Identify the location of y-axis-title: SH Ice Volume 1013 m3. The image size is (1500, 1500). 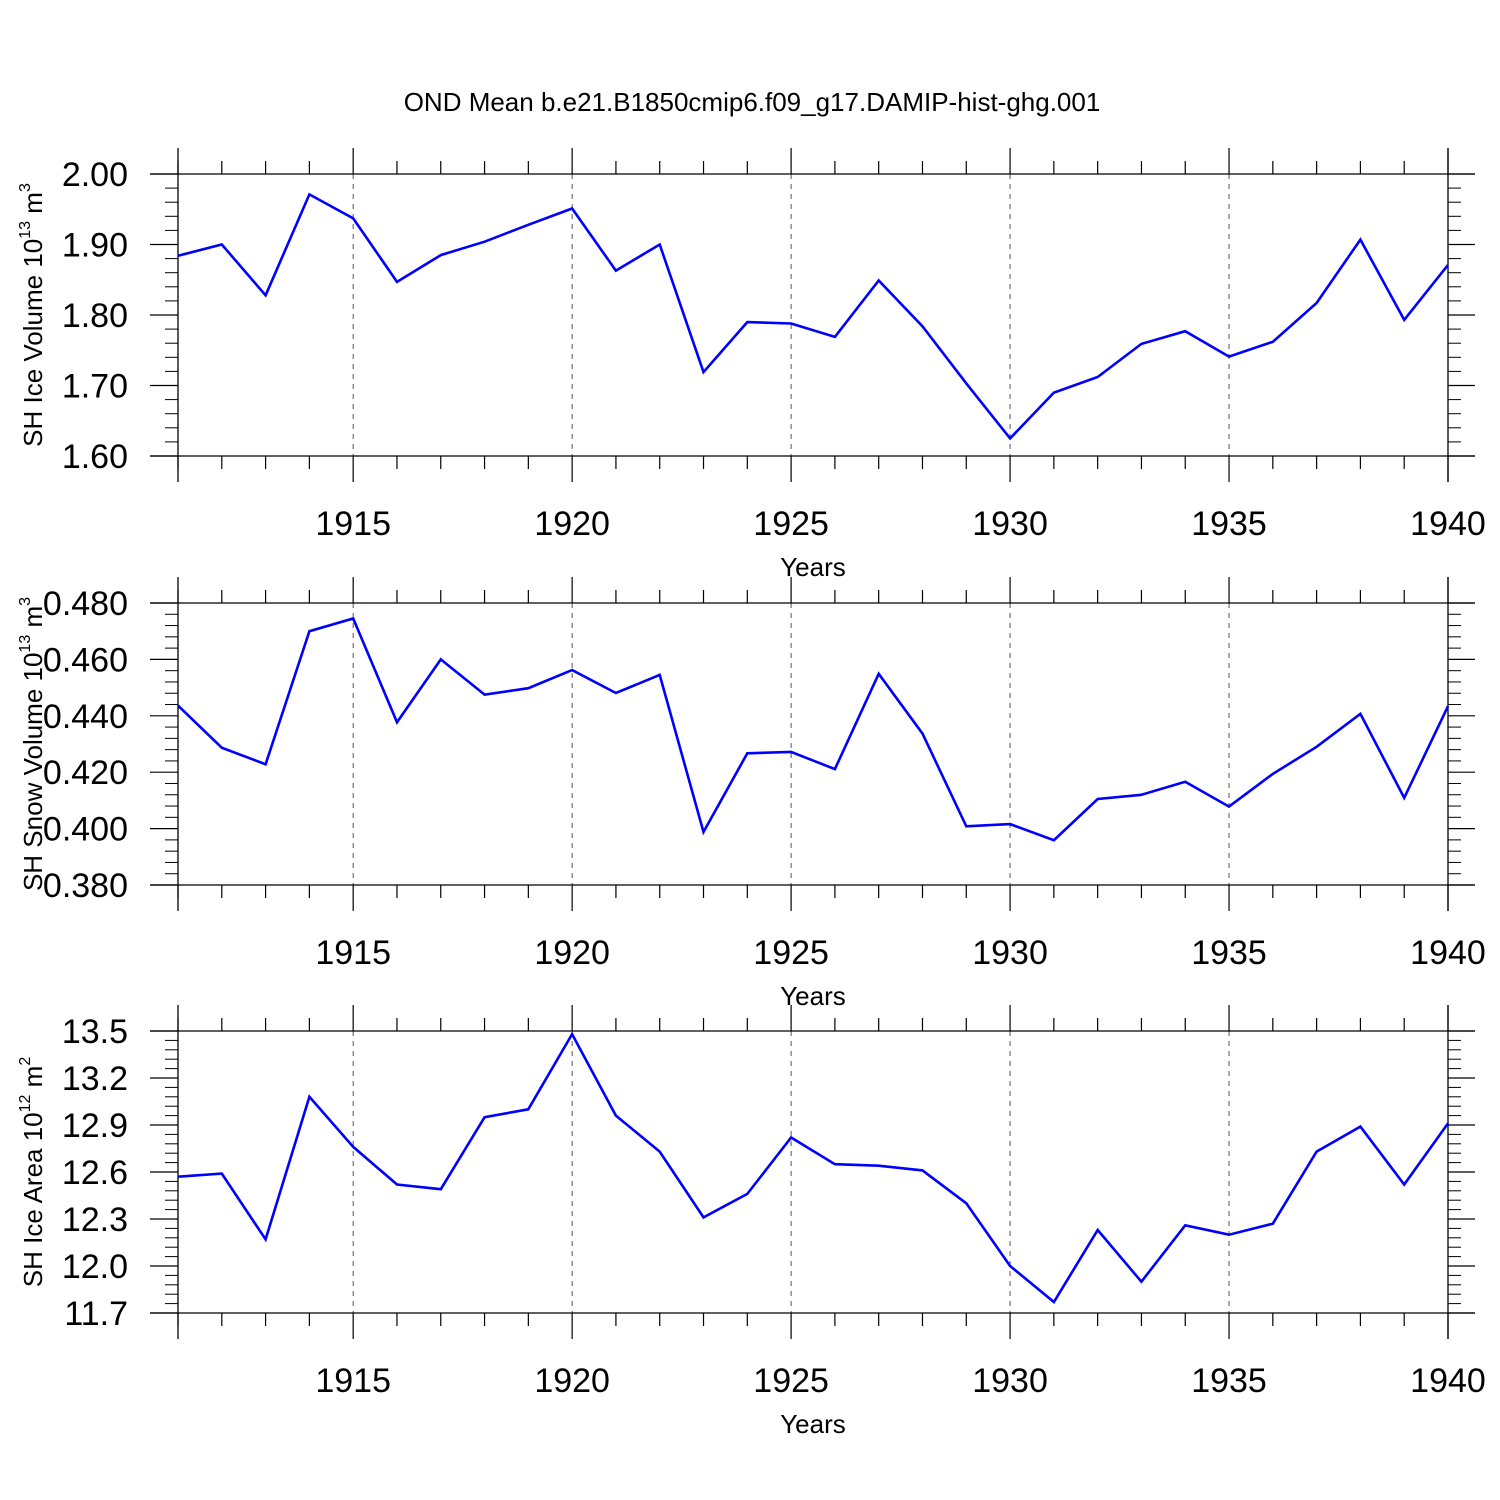
(32, 315).